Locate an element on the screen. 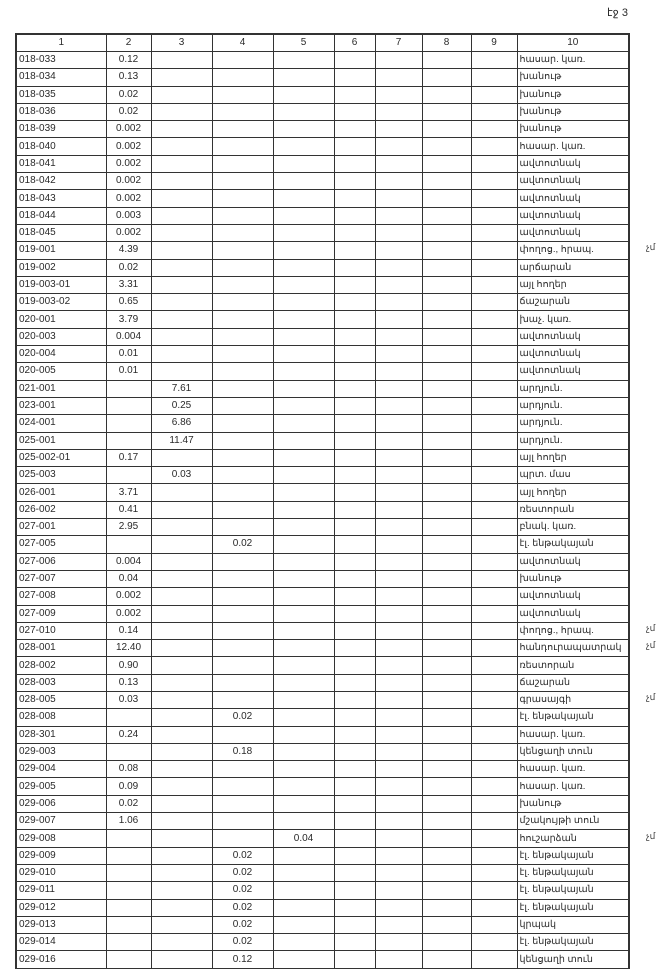 This screenshot has height=969, width=670. parcel-code-cell: 025-001 is located at coordinates (61, 440).